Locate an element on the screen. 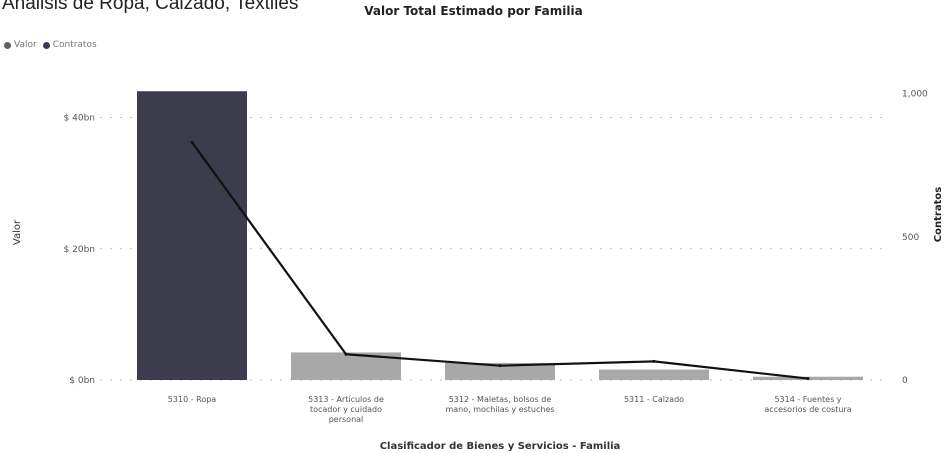  y2-tick-label-2: 1,000 is located at coordinates (915, 95).